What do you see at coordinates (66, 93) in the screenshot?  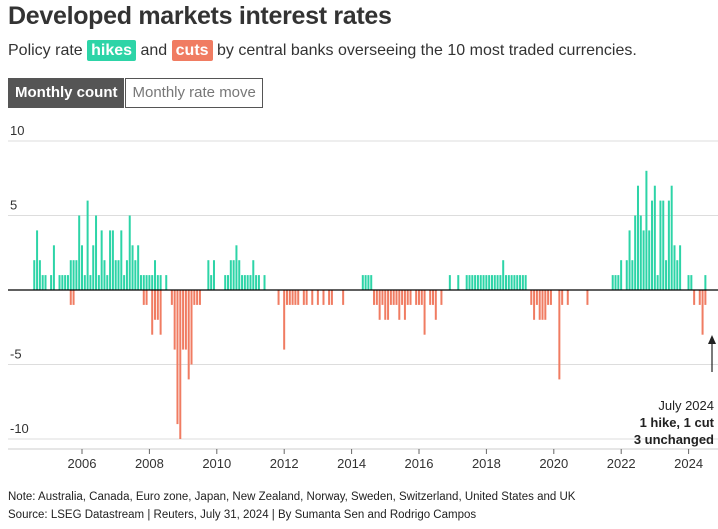 I see `monthly-count-button: Monthly count` at bounding box center [66, 93].